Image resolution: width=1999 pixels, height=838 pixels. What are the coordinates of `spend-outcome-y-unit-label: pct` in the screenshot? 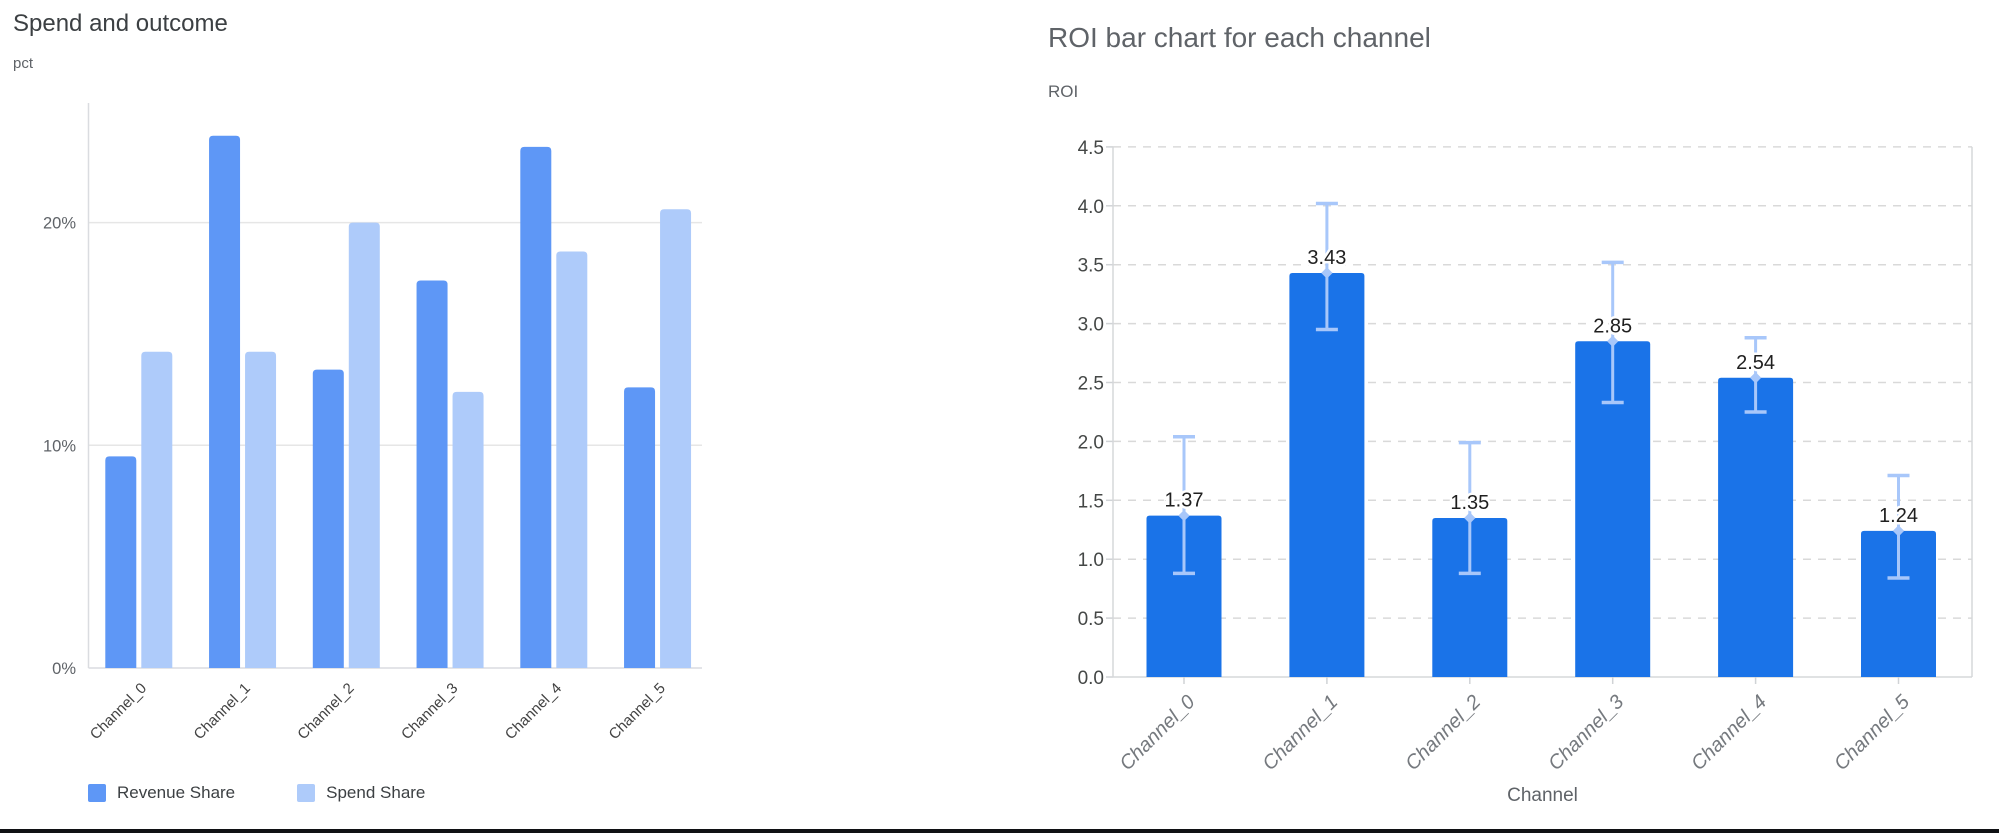 It's located at (23, 63).